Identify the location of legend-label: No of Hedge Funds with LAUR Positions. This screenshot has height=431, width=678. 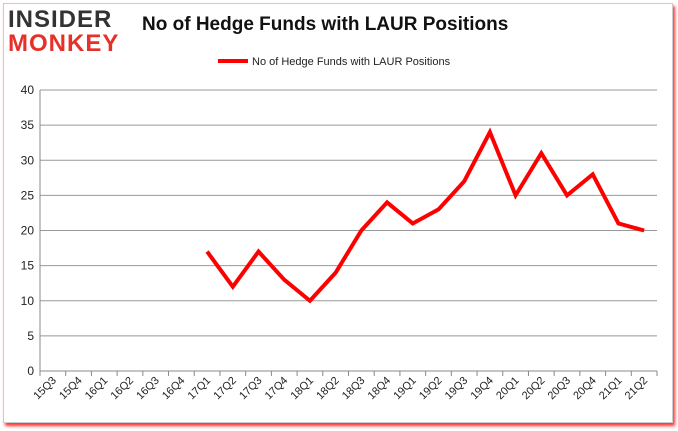
(351, 62).